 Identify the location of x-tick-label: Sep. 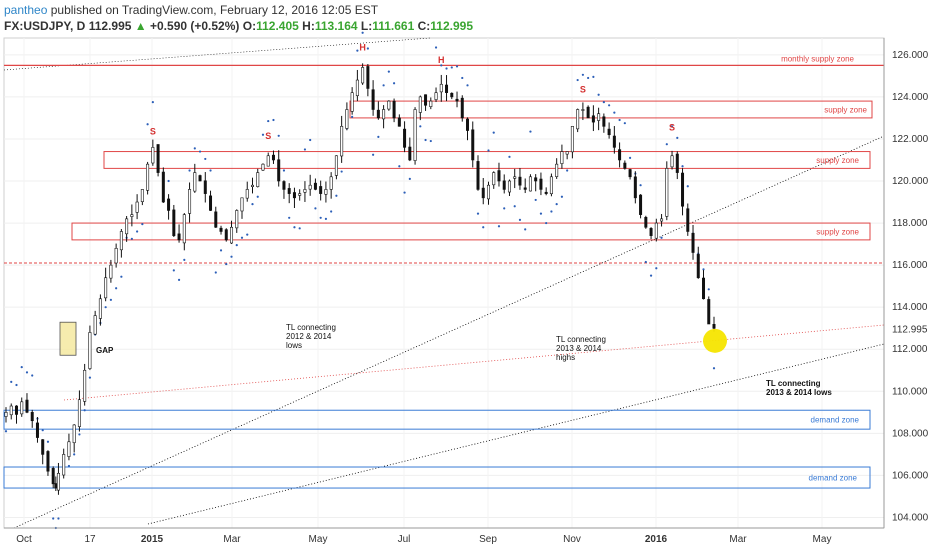
(488, 539).